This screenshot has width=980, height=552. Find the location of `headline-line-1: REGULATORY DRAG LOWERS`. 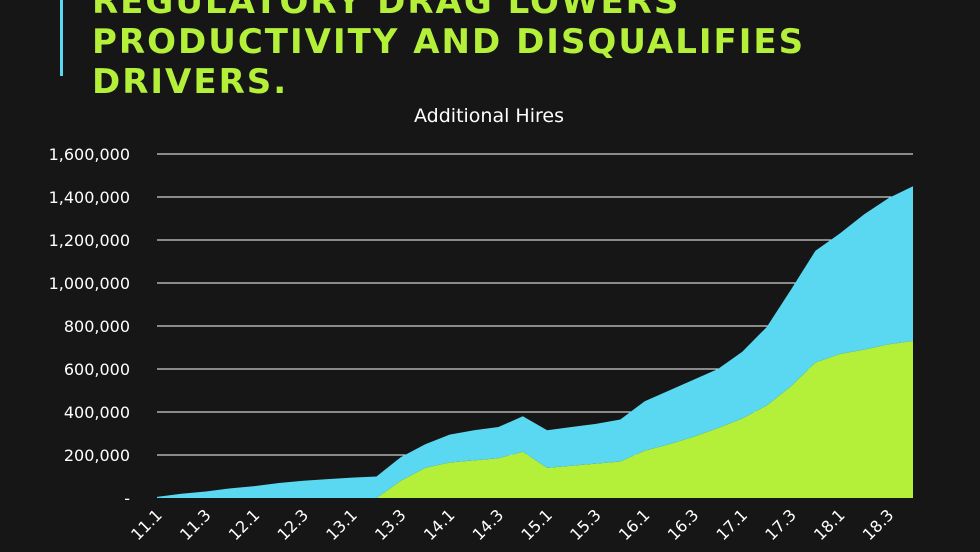

headline-line-1: REGULATORY DRAG LOWERS is located at coordinates (386, 11).